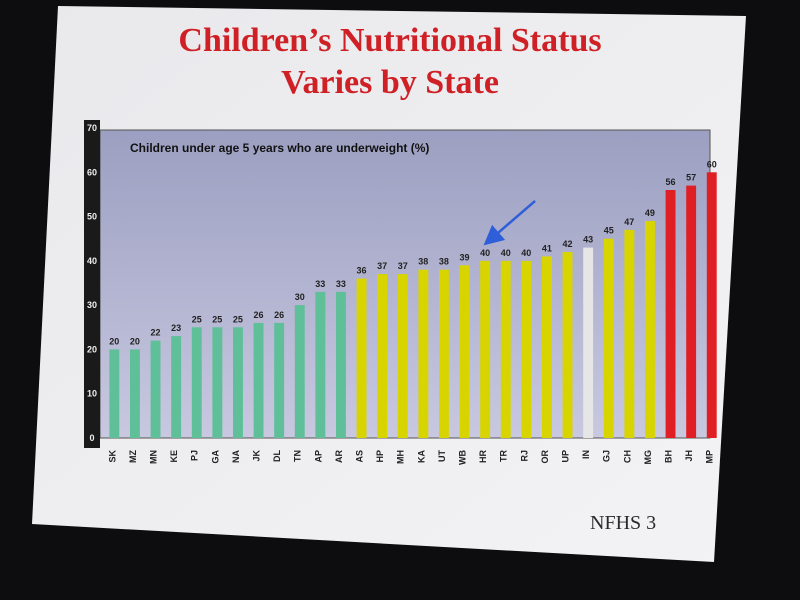  What do you see at coordinates (712, 164) in the screenshot?
I see `bar-value-label-mp: 60` at bounding box center [712, 164].